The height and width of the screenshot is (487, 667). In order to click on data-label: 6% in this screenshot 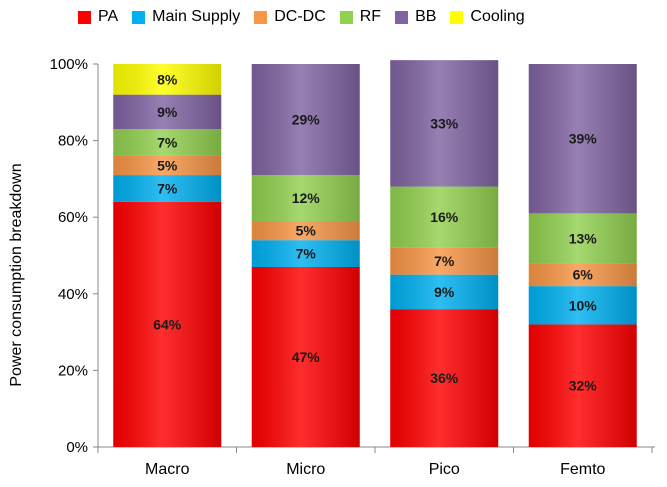, I will do `click(583, 275)`.